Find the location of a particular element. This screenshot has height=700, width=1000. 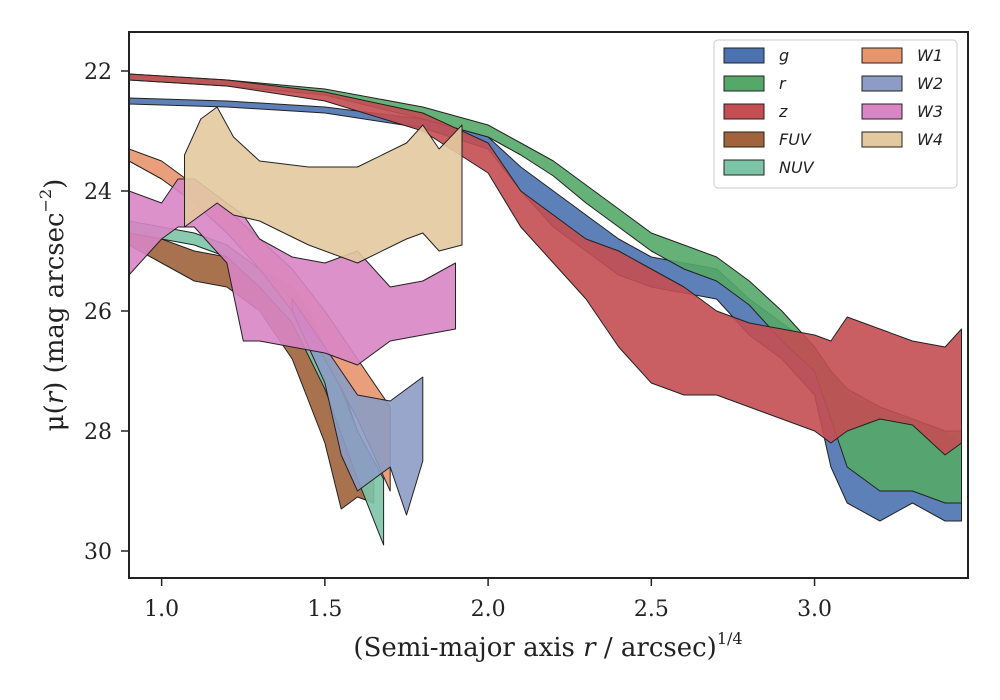

series-band-w4 is located at coordinates (323, 185).